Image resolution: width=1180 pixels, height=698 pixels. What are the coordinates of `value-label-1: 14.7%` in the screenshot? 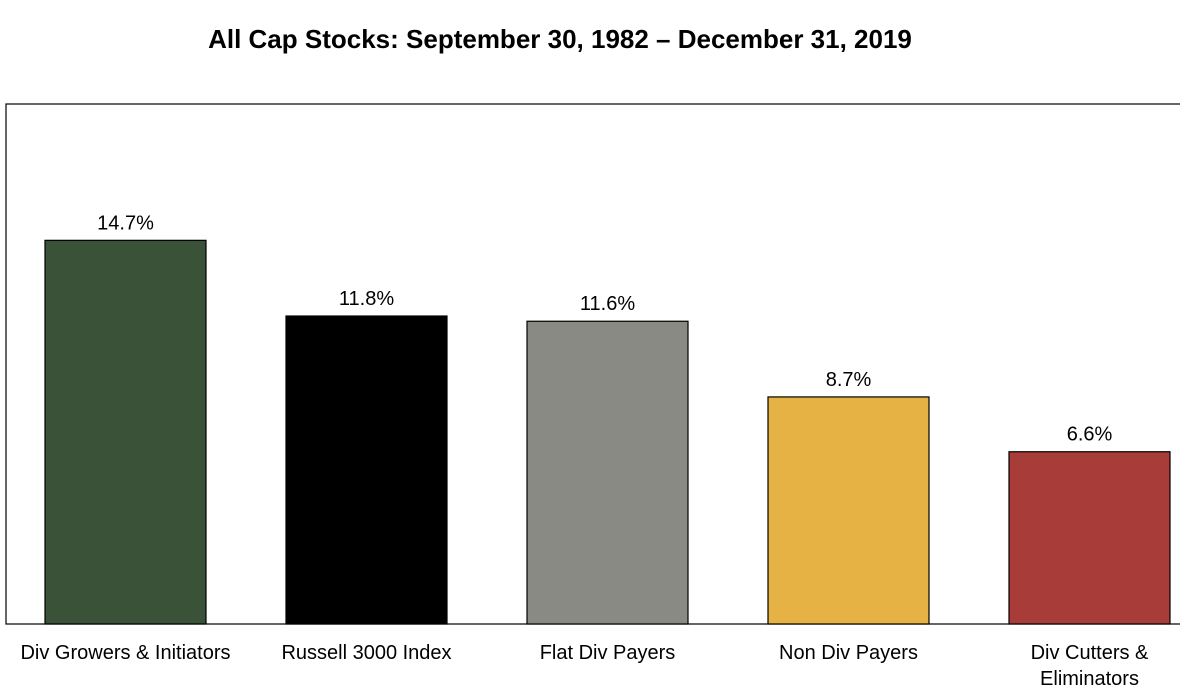 It's located at (125, 223).